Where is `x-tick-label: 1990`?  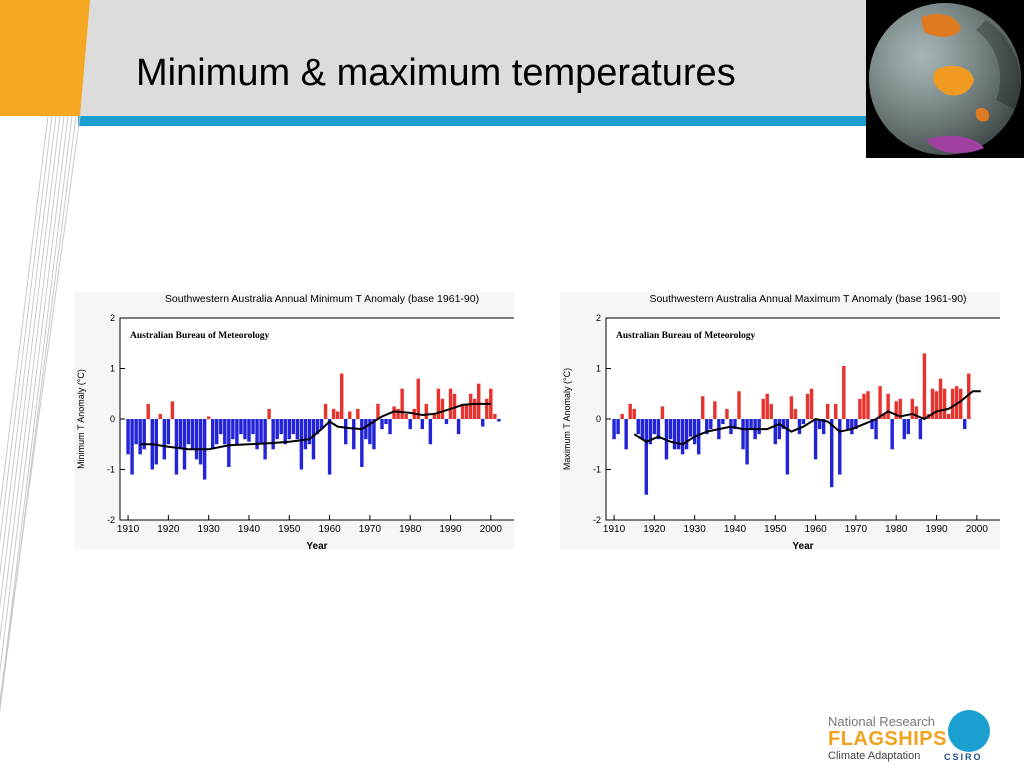
x-tick-label: 1990 is located at coordinates (450, 529).